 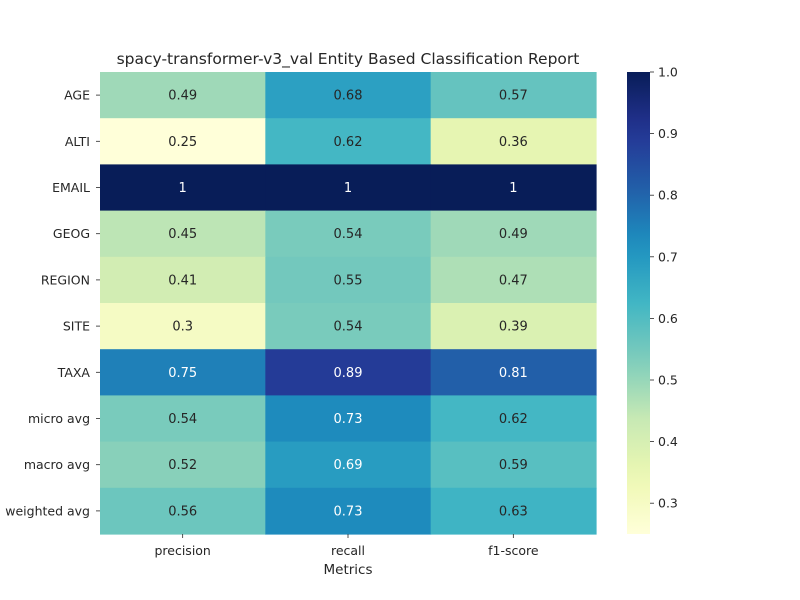 I want to click on x-tick-label: precision, so click(x=182, y=550).